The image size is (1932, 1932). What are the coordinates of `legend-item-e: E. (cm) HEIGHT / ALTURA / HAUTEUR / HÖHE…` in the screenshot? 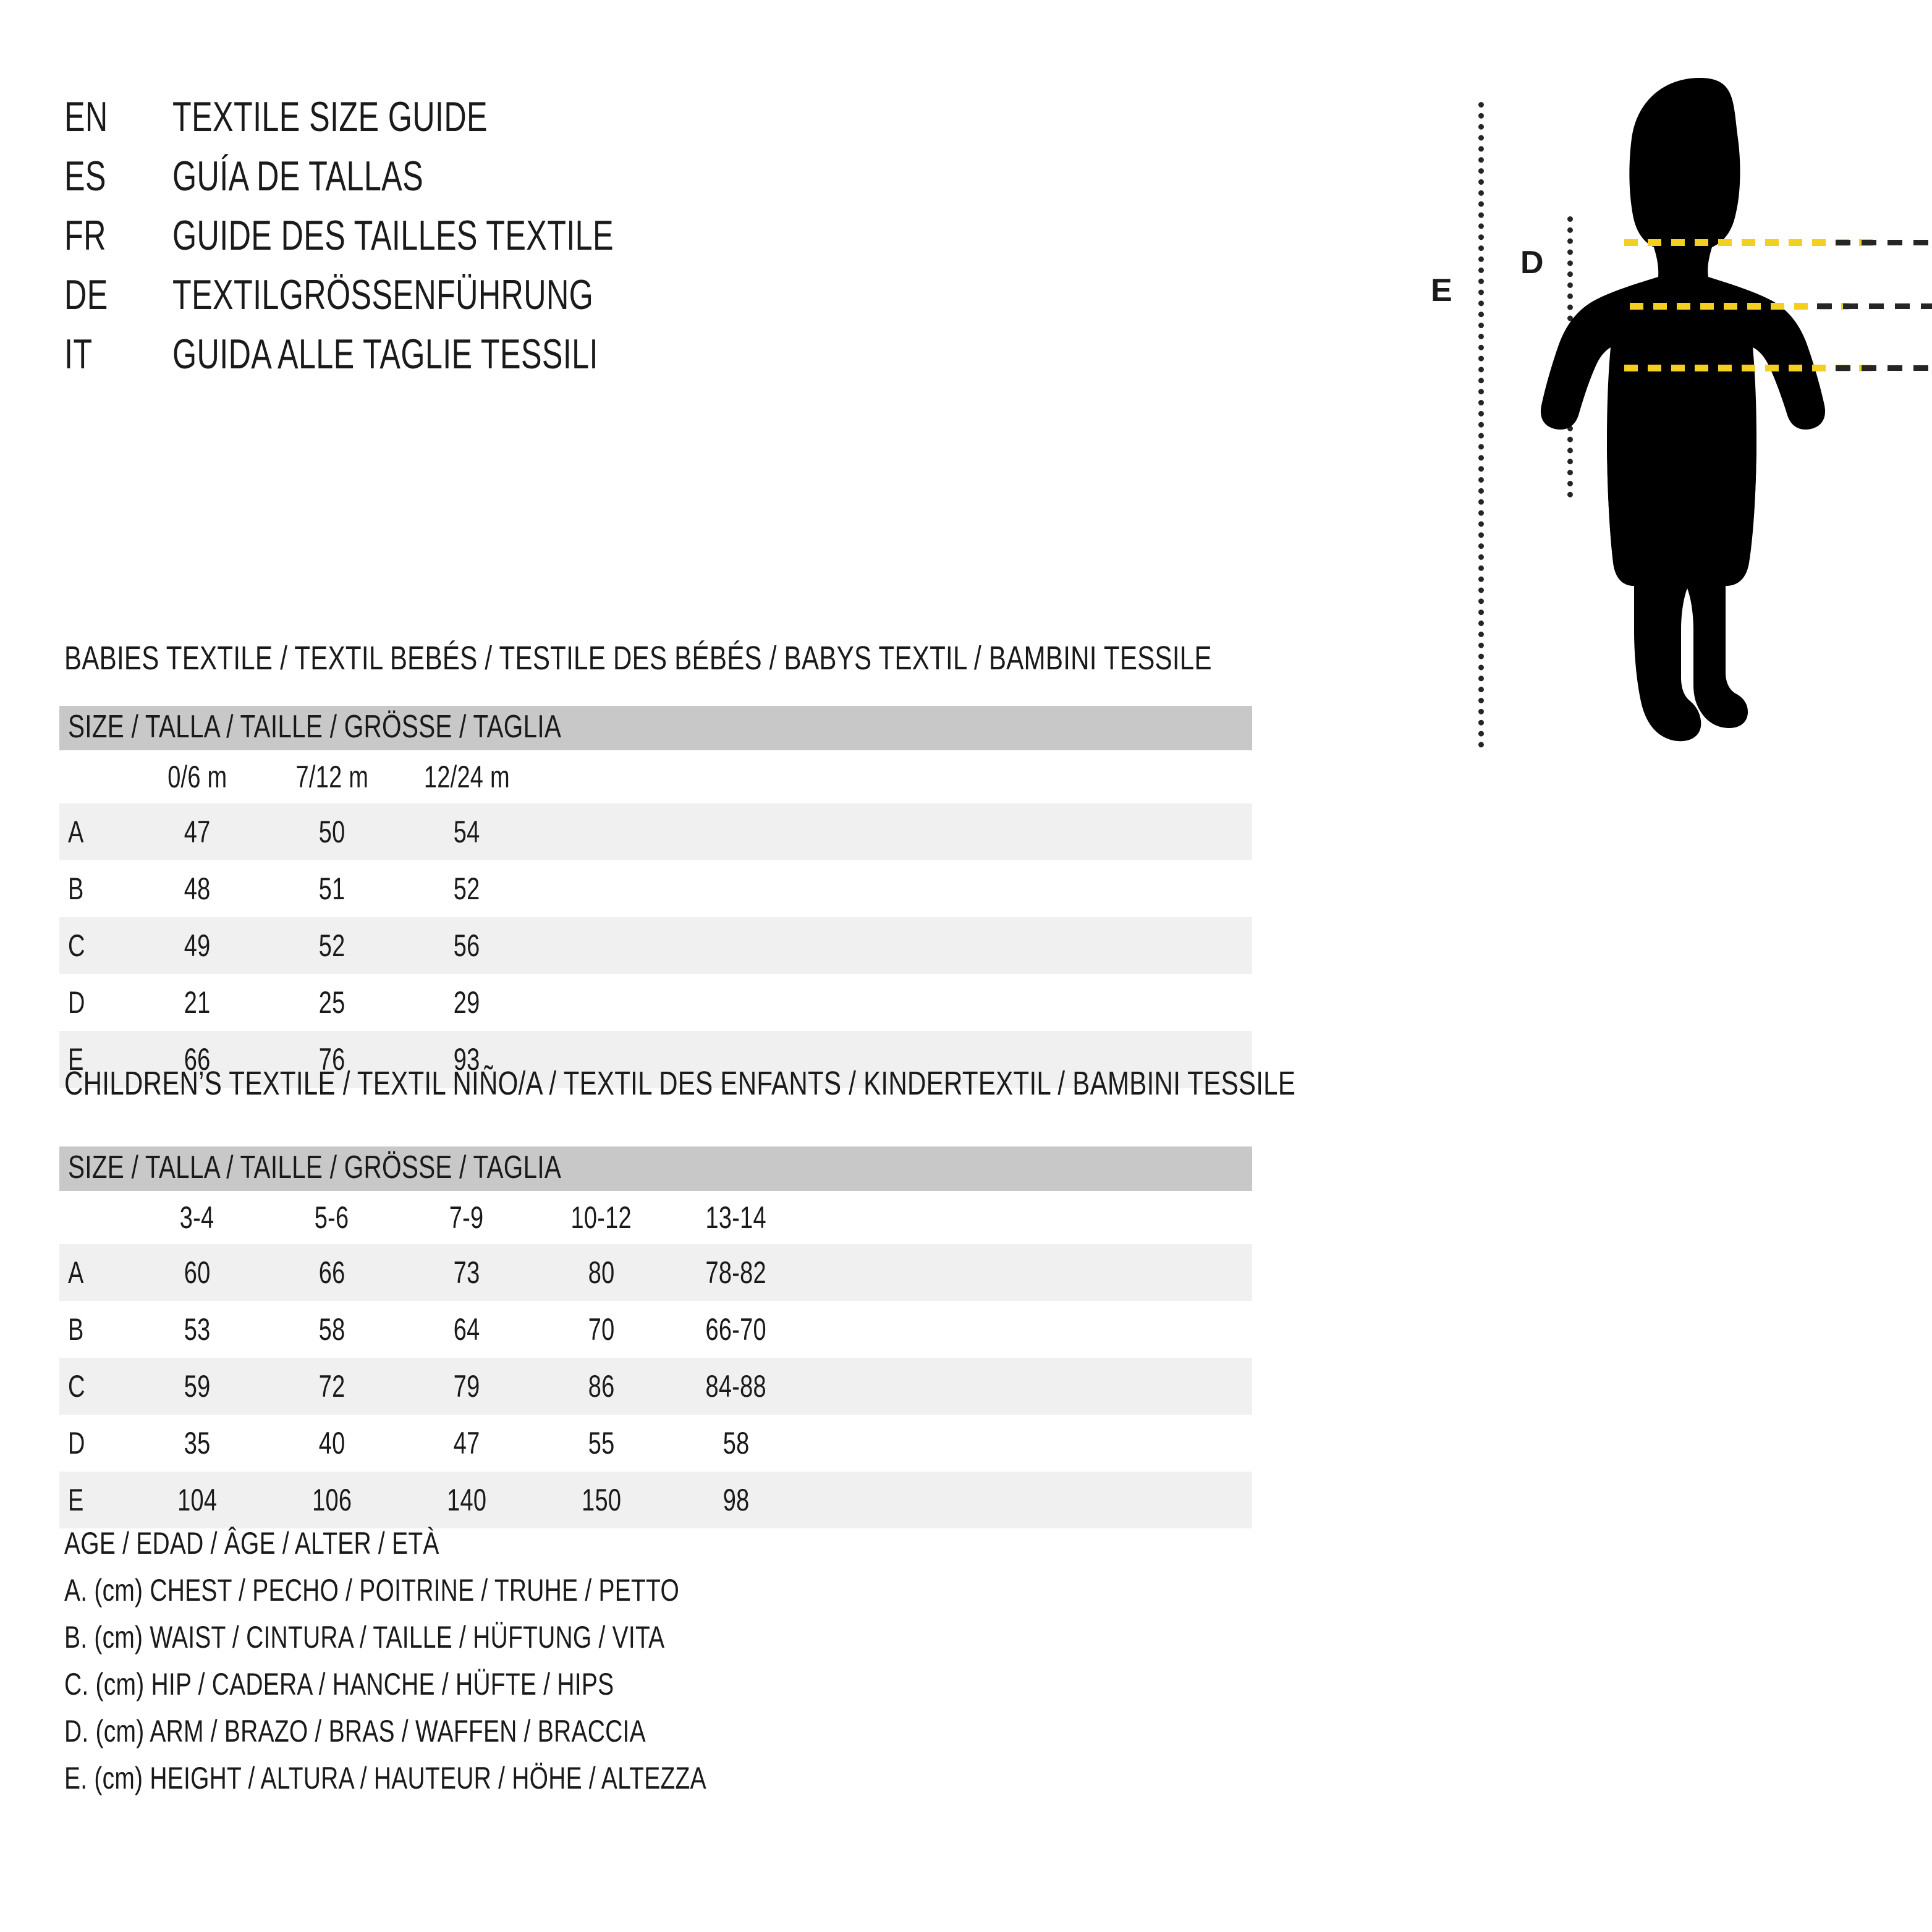 It's located at (385, 1778).